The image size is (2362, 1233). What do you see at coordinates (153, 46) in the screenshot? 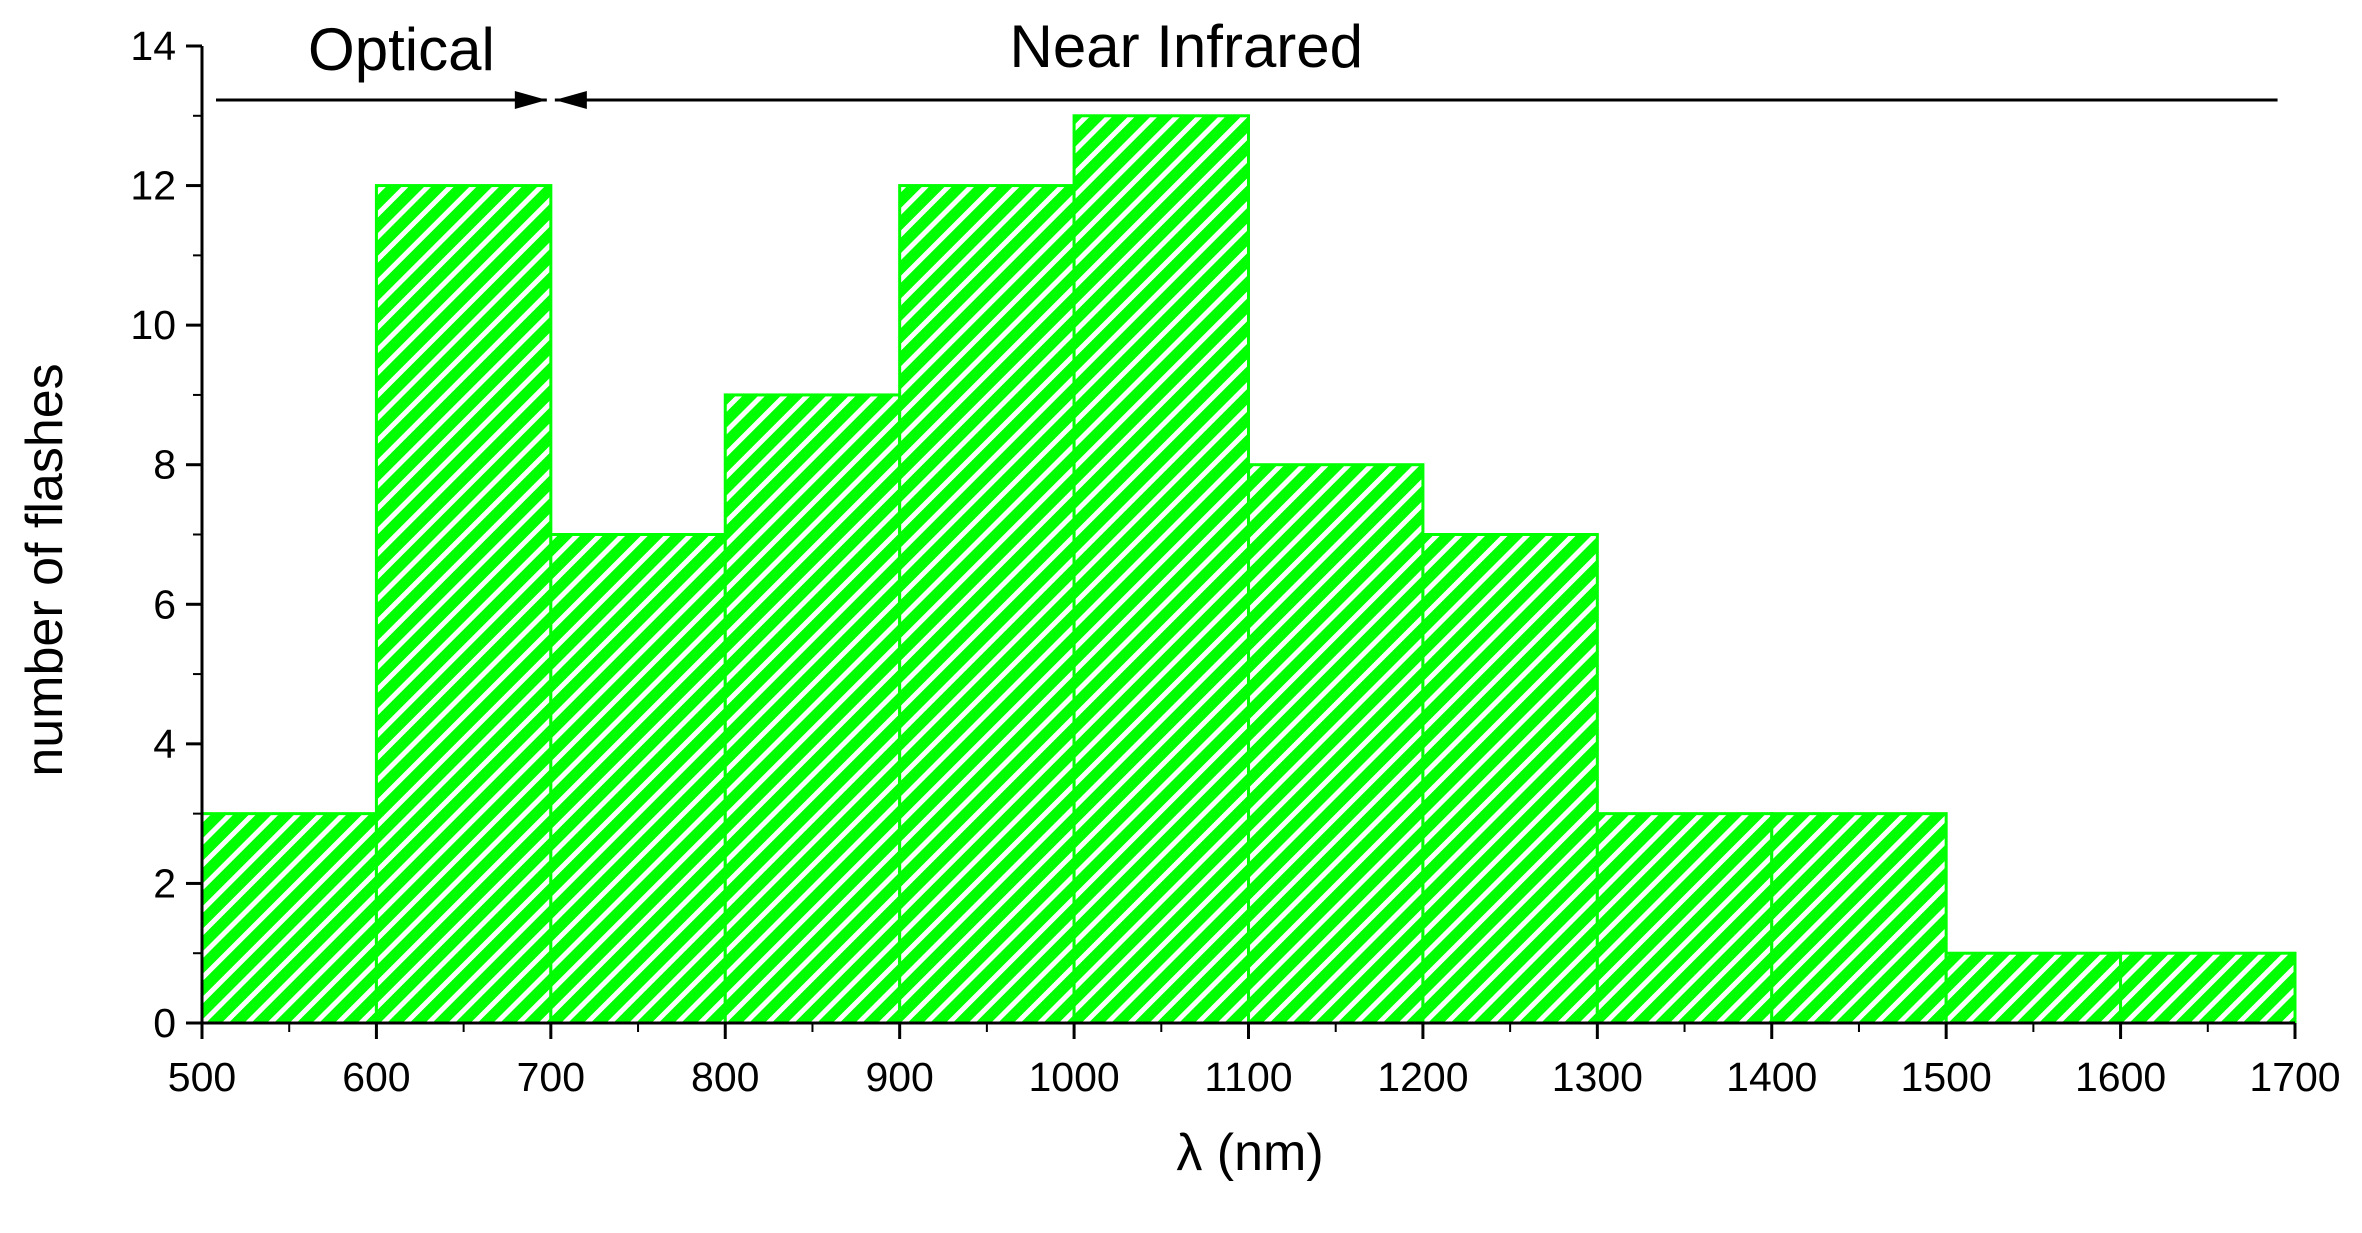
I see `y-tick-label: 14` at bounding box center [153, 46].